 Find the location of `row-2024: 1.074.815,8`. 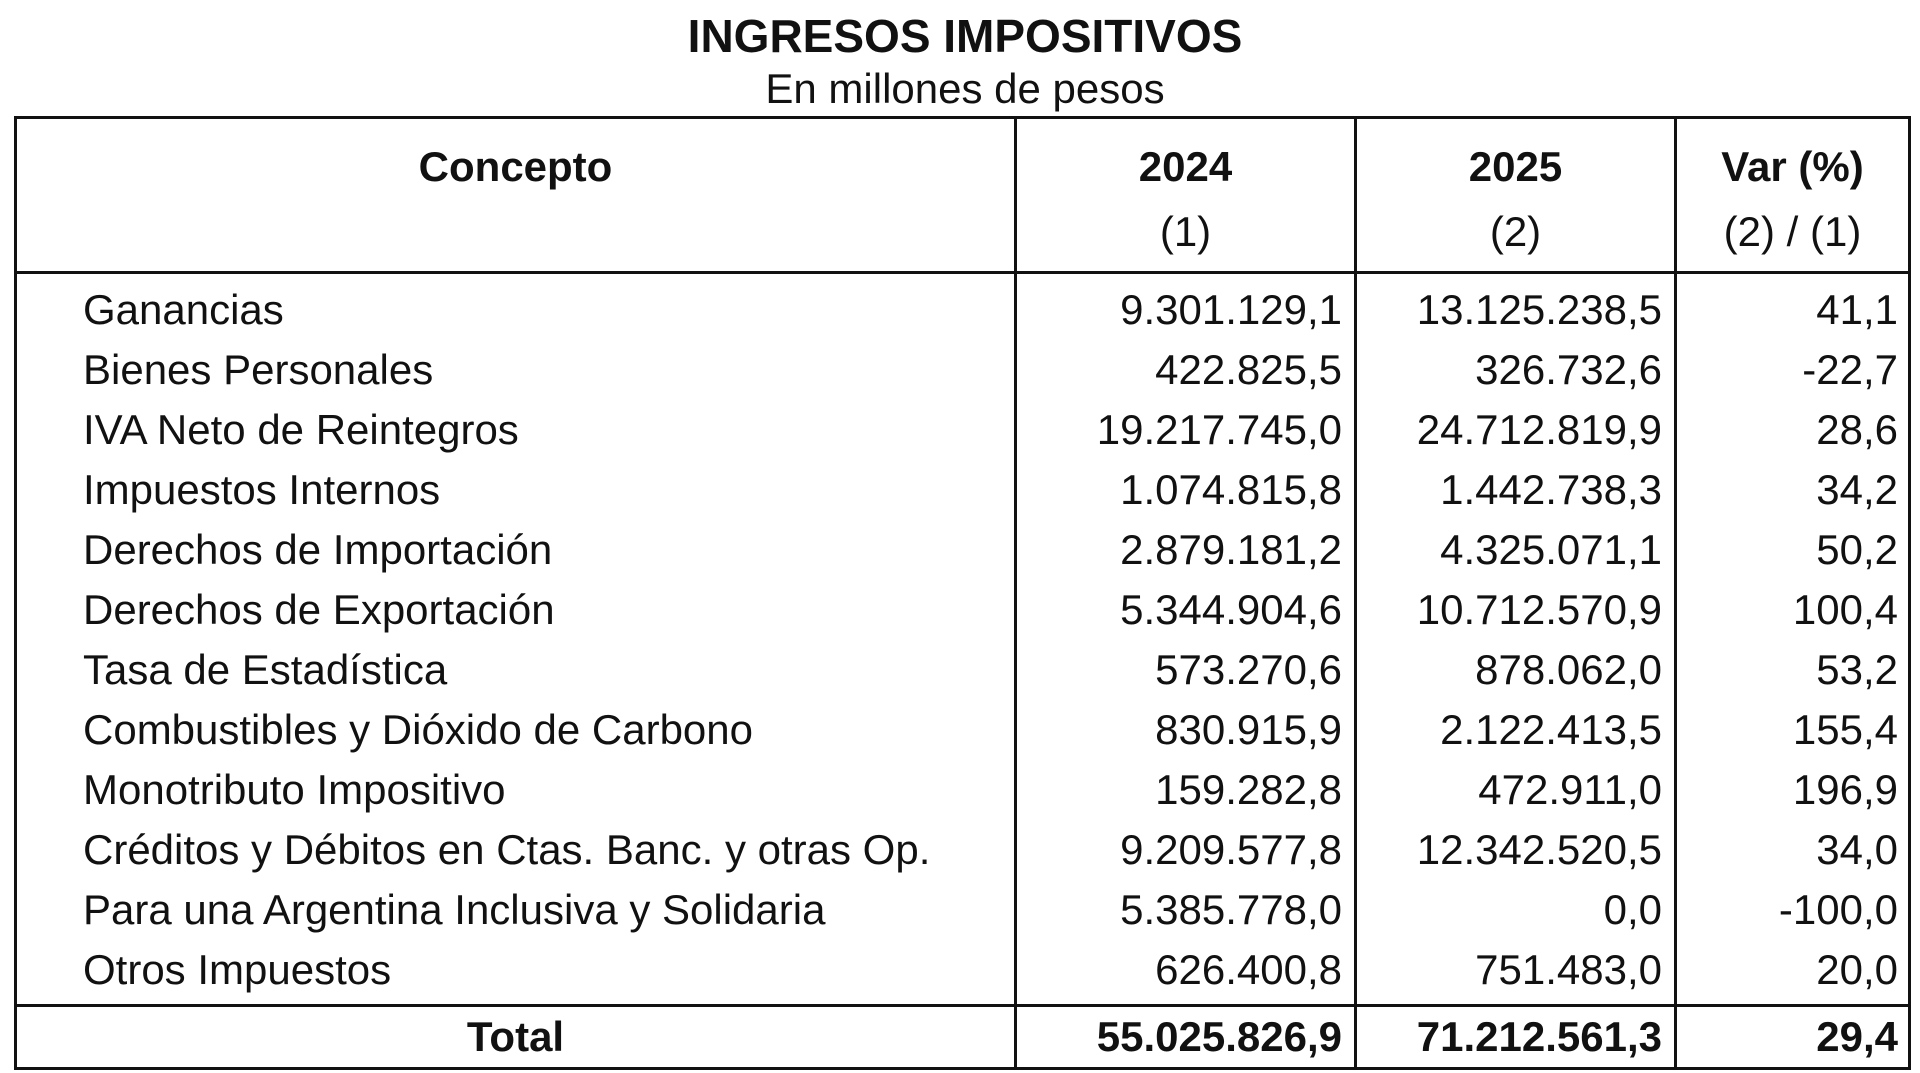

row-2024: 1.074.815,8 is located at coordinates (1185, 490).